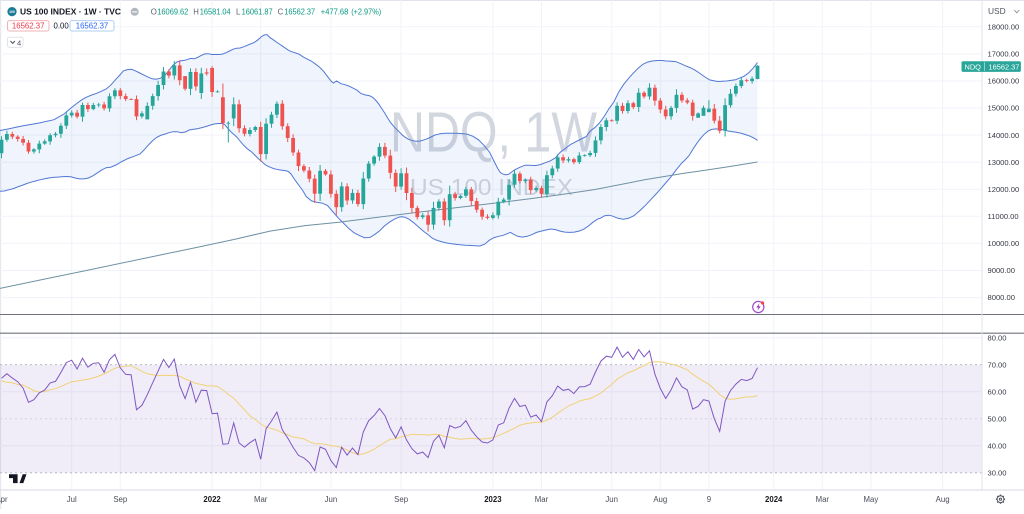 This screenshot has height=514, width=1024. What do you see at coordinates (997, 337) in the screenshot?
I see `svg-text: 80.00` at bounding box center [997, 337].